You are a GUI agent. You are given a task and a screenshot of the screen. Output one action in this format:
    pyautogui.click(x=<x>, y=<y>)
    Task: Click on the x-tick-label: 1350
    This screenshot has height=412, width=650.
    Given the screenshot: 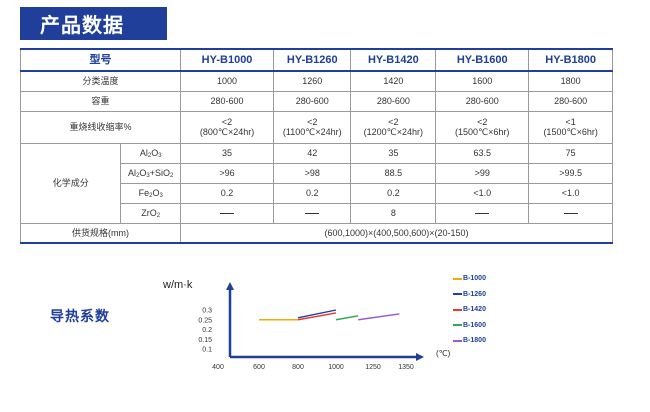 What is the action you would take?
    pyautogui.click(x=406, y=367)
    